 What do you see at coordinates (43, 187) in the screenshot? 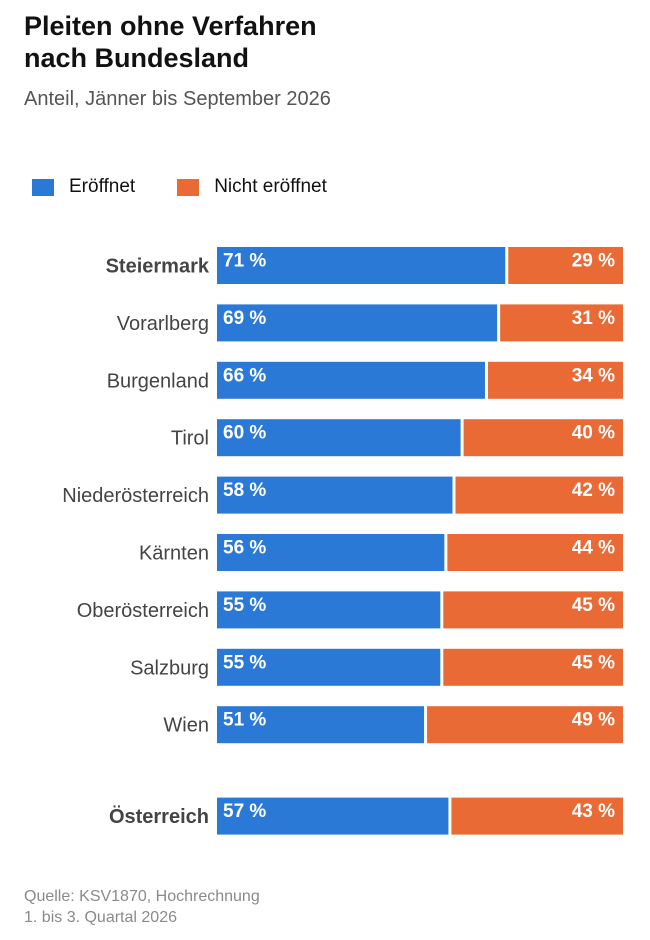
I see `legend-swatch-eroeffnet` at bounding box center [43, 187].